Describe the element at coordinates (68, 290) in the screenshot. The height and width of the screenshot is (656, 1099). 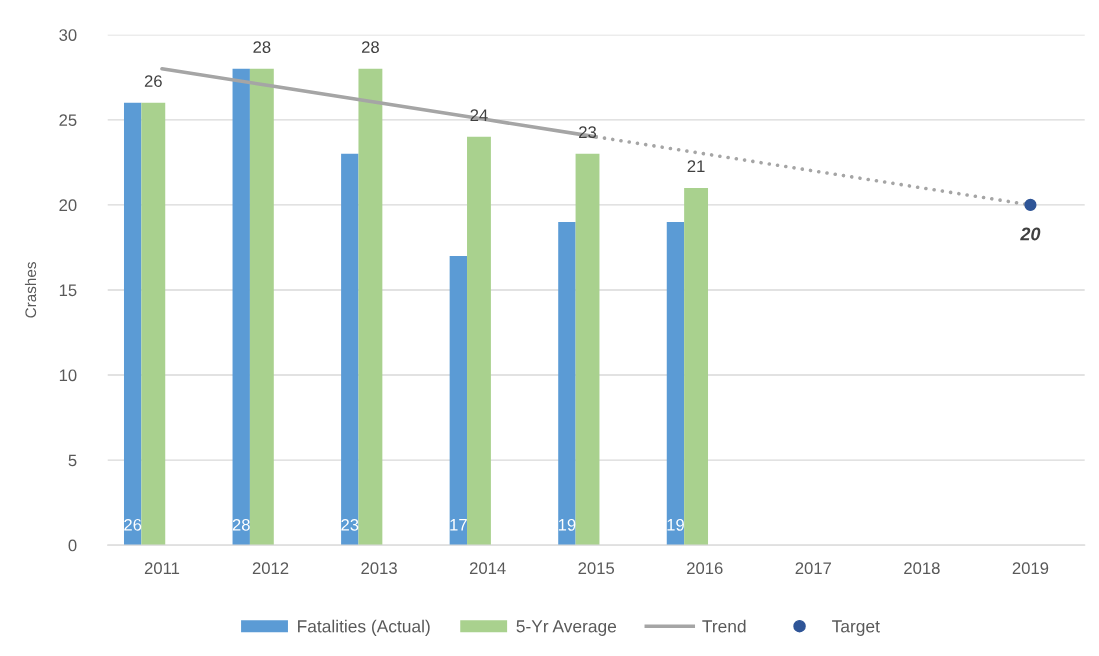
I see `y-tick-label: 15` at that location.